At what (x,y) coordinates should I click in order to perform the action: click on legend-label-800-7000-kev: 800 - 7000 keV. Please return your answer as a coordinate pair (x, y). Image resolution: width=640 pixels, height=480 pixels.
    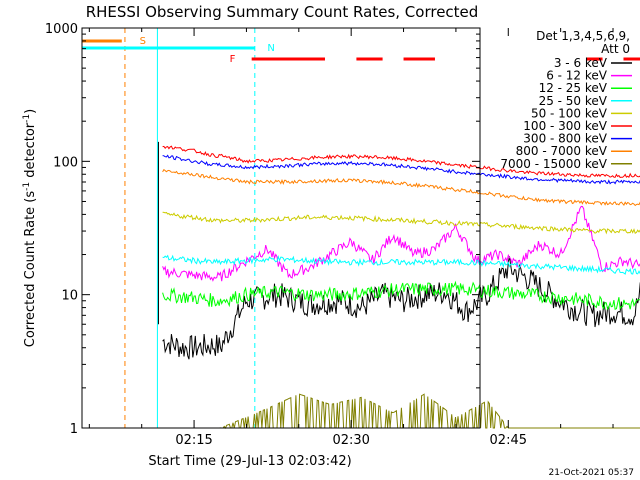
    Looking at the image, I should click on (562, 151).